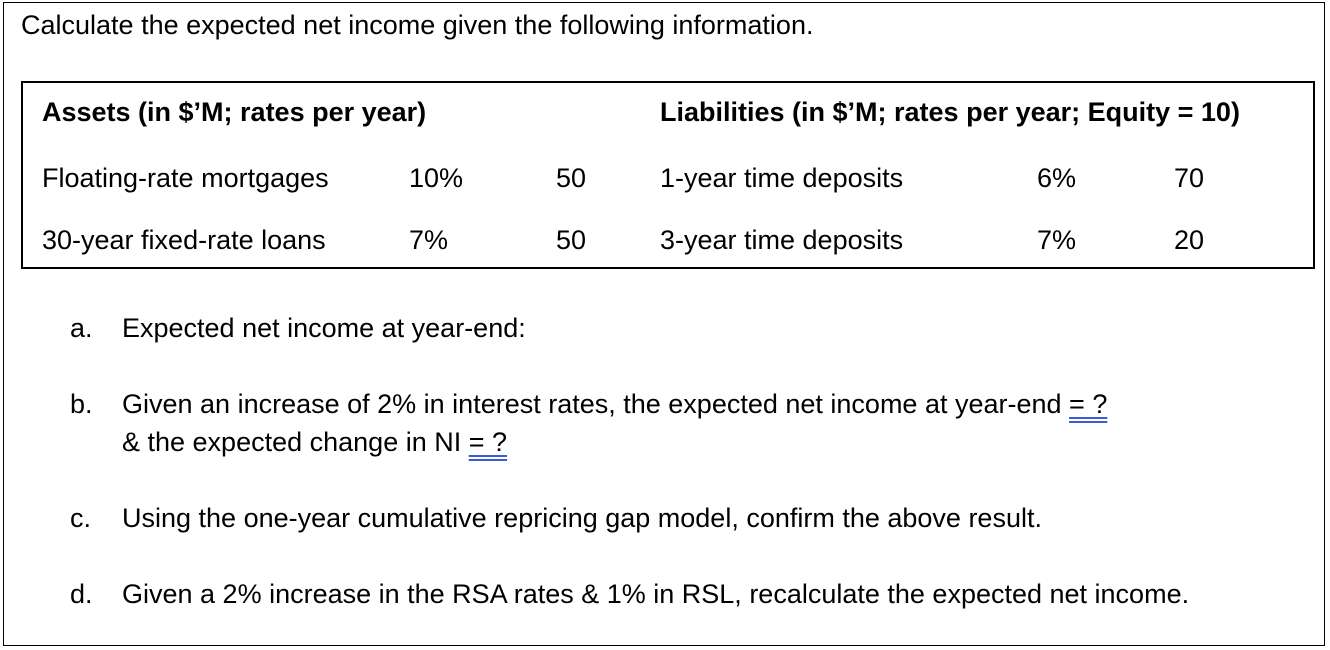 Image resolution: width=1330 pixels, height=650 pixels. What do you see at coordinates (1189, 240) in the screenshot?
I see `liability-amount: 20` at bounding box center [1189, 240].